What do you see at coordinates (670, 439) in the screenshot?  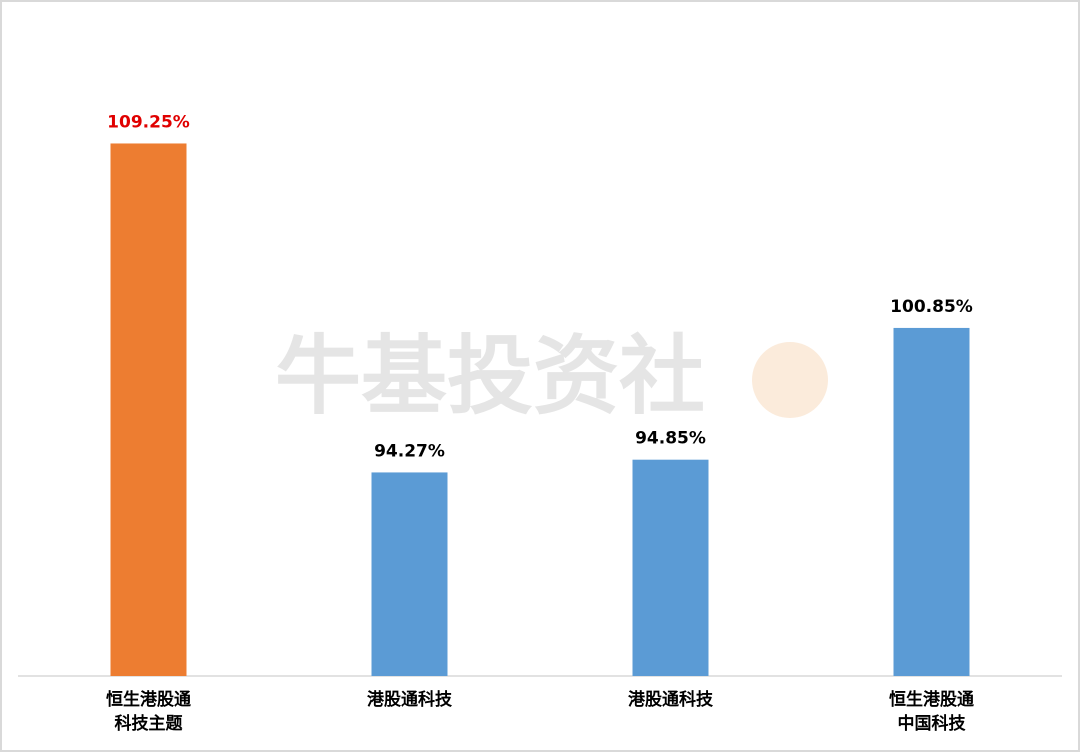 I see `value-label: 94.85%` at bounding box center [670, 439].